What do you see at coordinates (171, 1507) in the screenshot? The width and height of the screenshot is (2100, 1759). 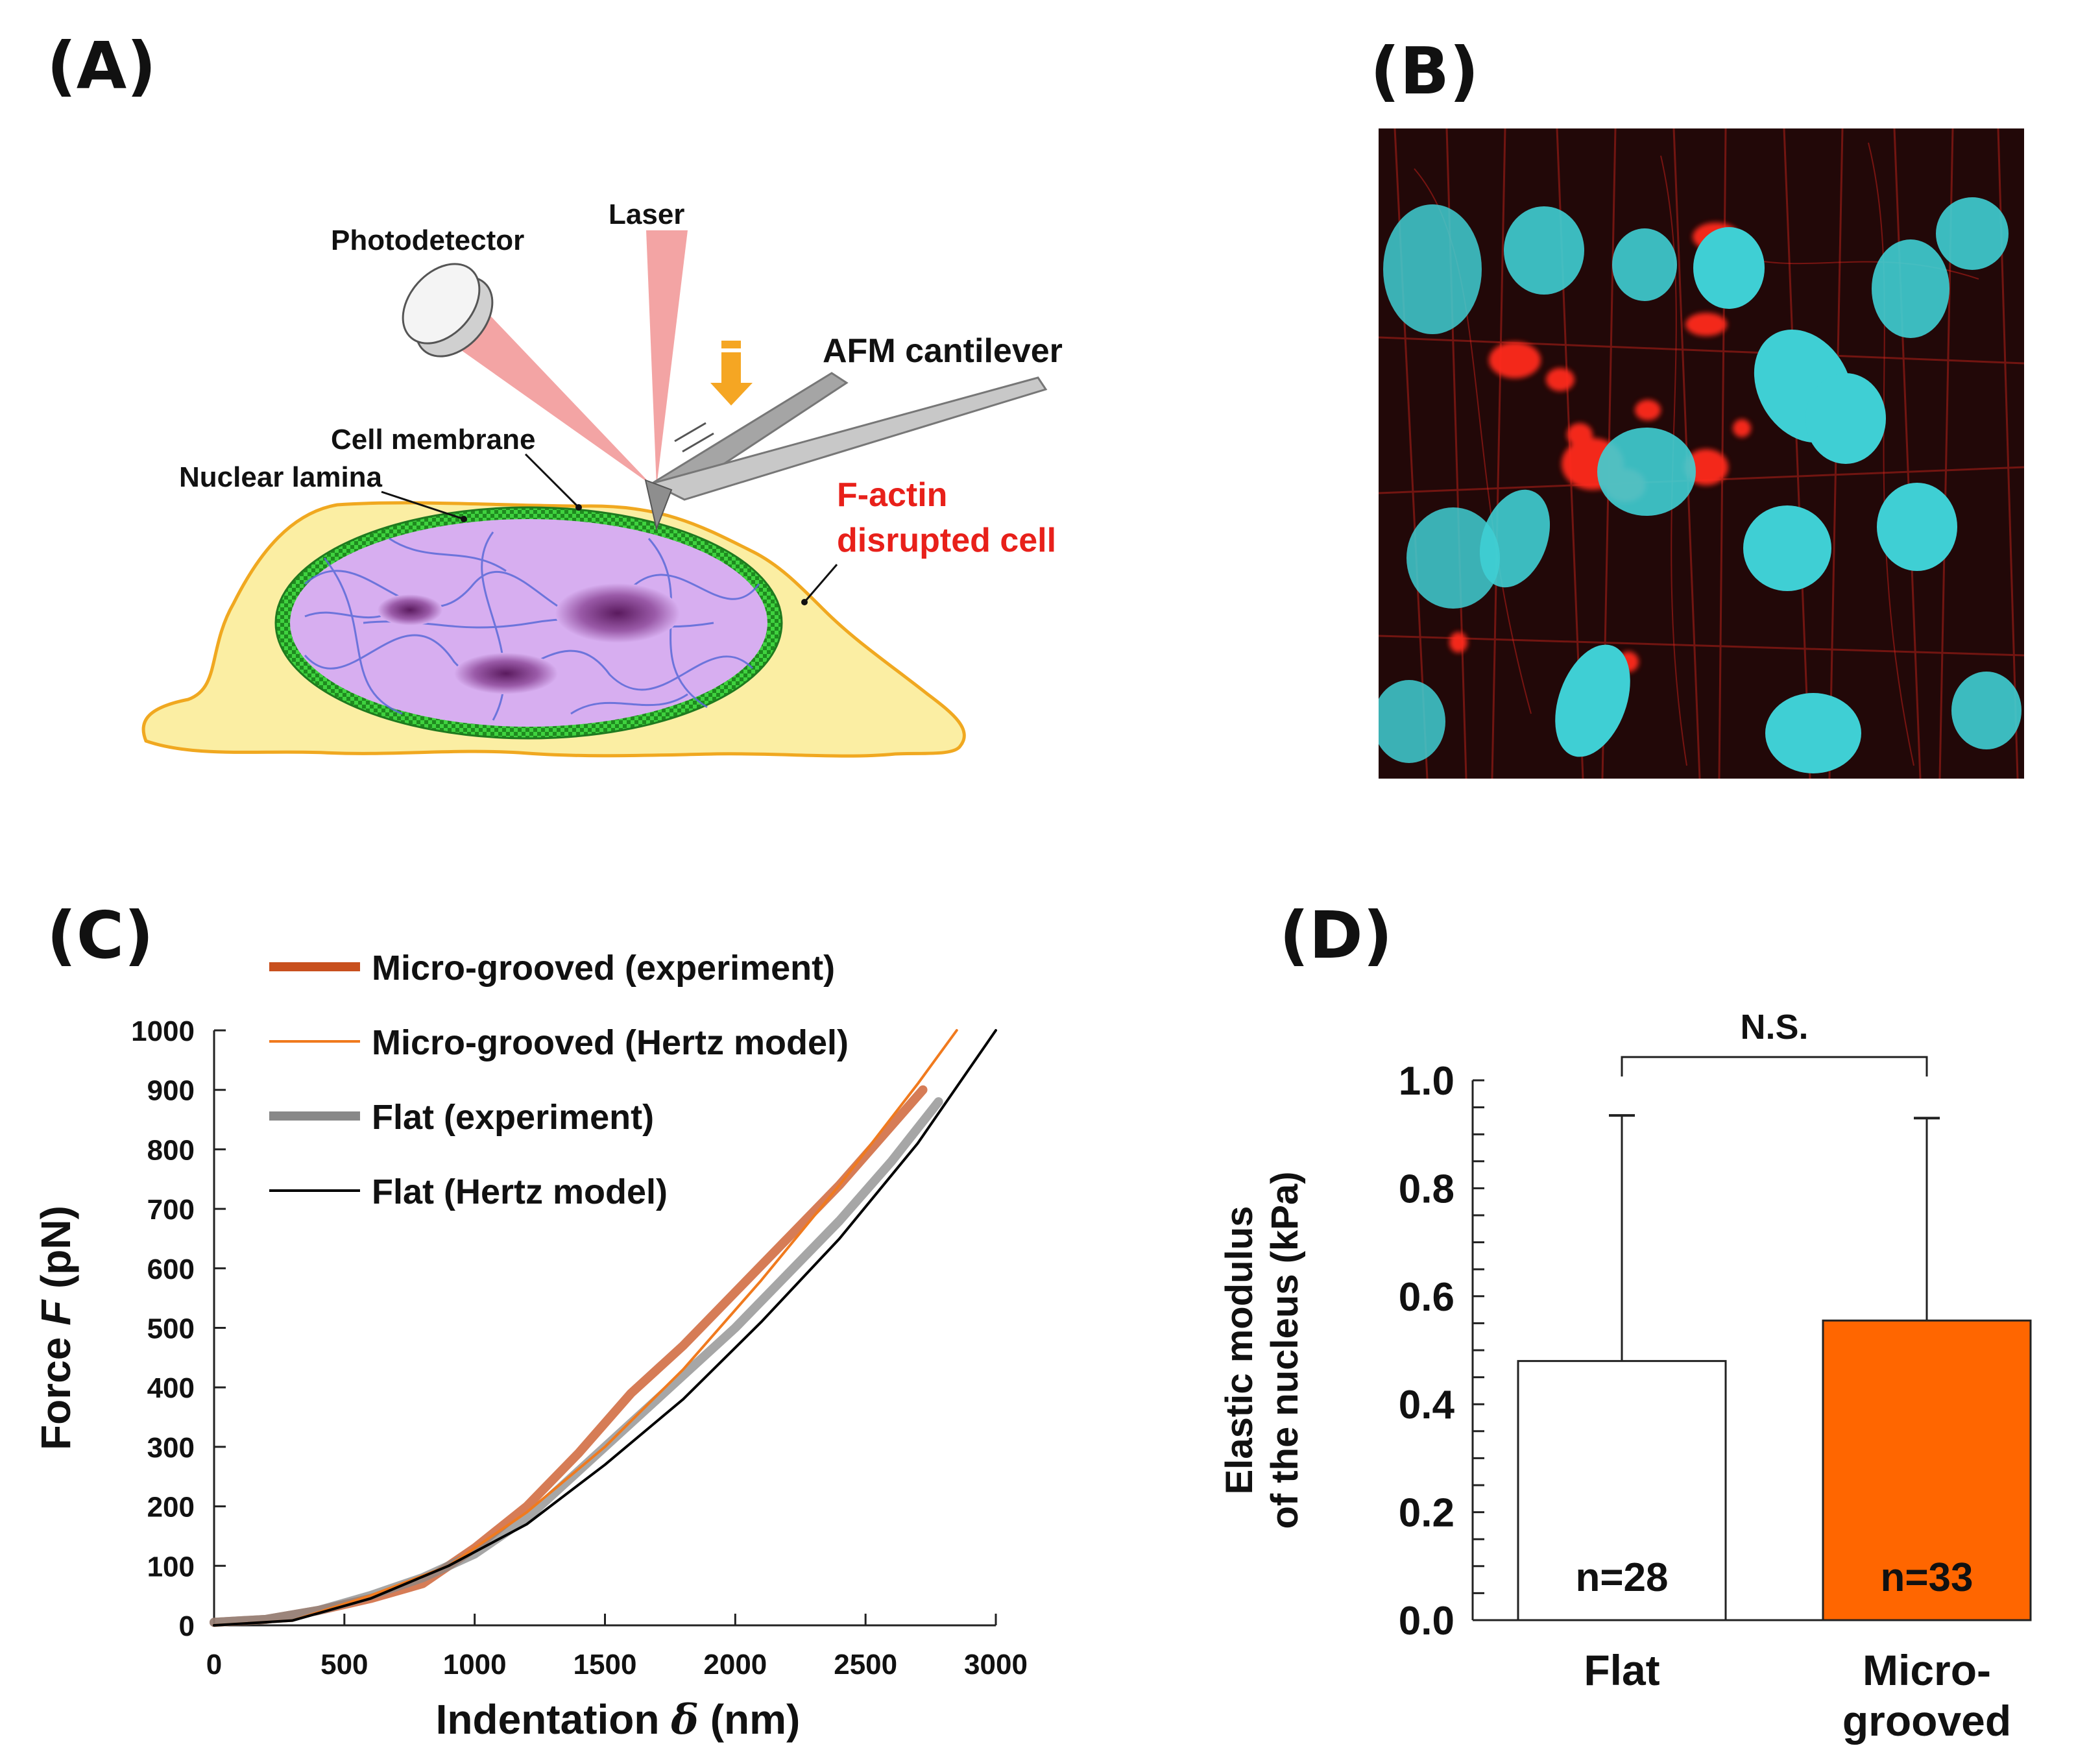 I see `c-y-tick-label: 200` at bounding box center [171, 1507].